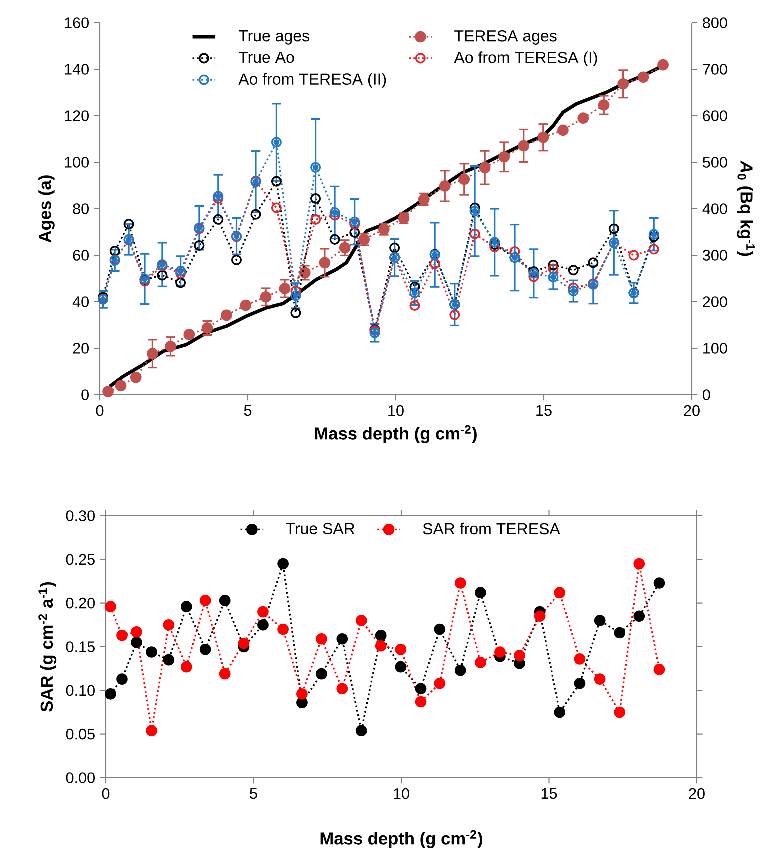 This screenshot has height=863, width=780. I want to click on y-tick-label: 0.15, so click(80, 647).